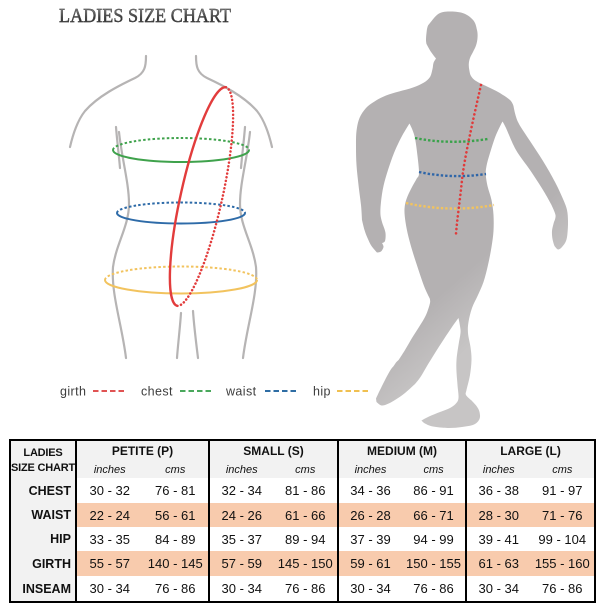 The width and height of the screenshot is (610, 608). What do you see at coordinates (73, 392) in the screenshot?
I see `svg-text: girth` at bounding box center [73, 392].